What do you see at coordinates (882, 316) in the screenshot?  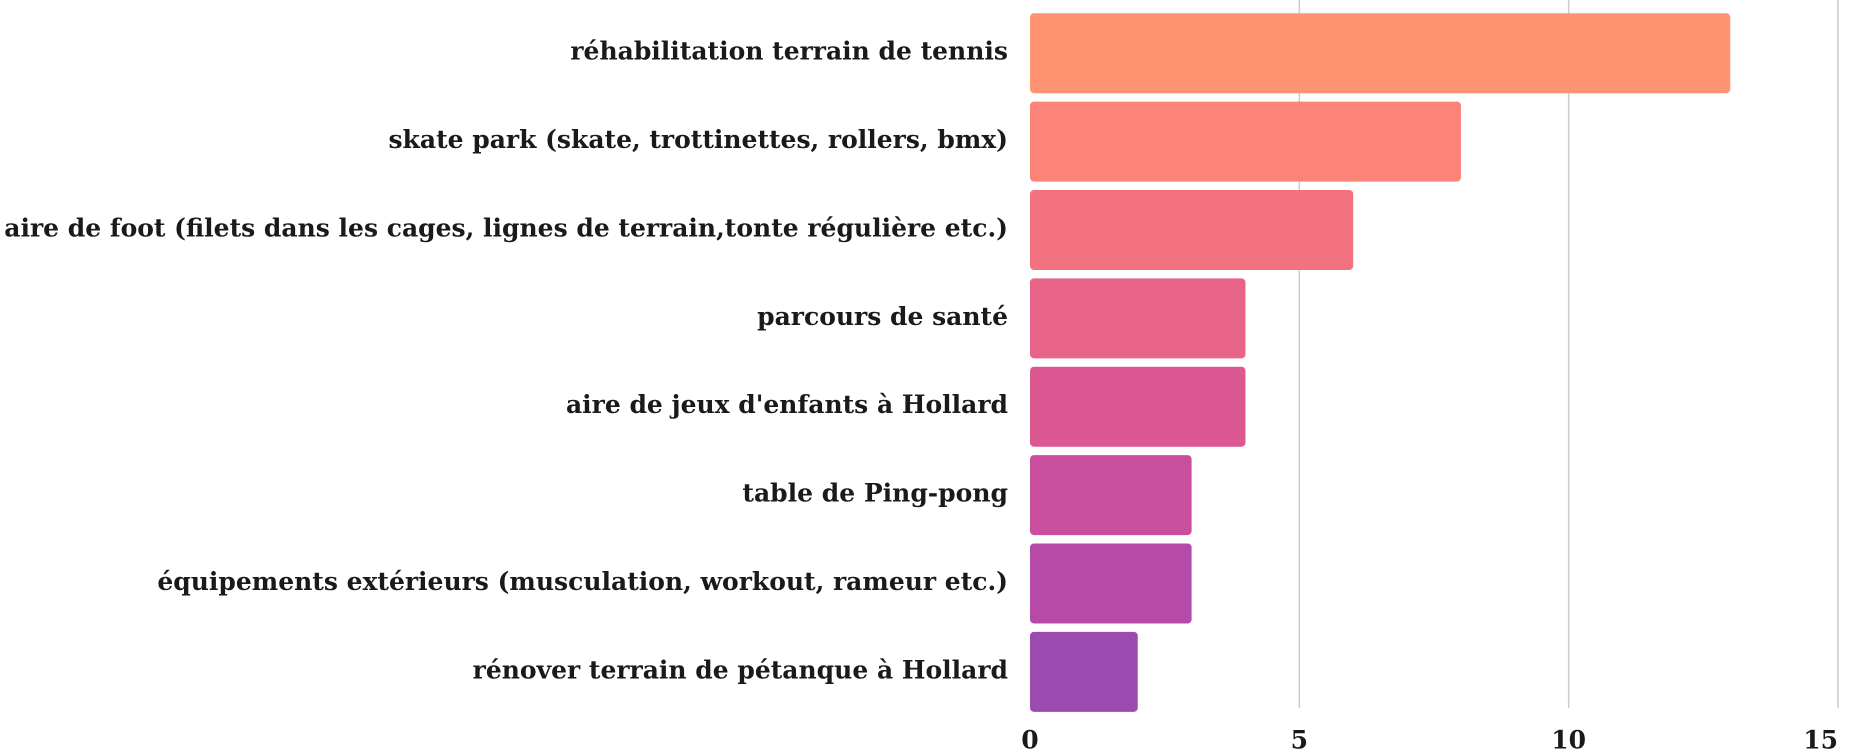 I see `y-tick-label: parcours de santé` at bounding box center [882, 316].